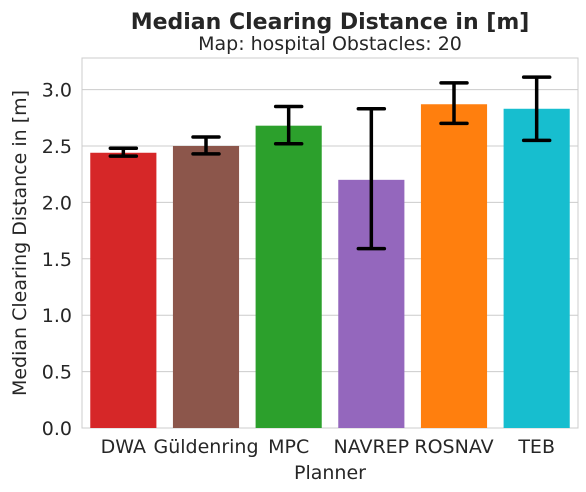  I want to click on x-tick-label-3: NAVREP, so click(371, 447).